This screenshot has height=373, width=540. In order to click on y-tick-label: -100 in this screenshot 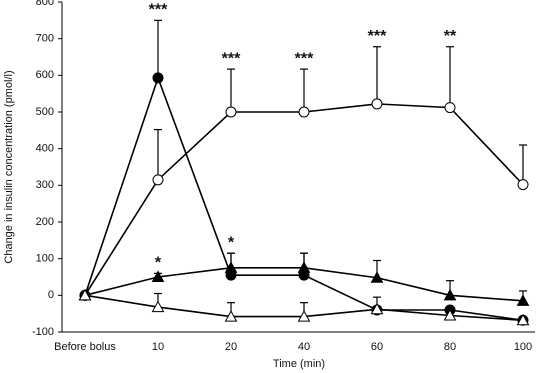, I will do `click(43, 332)`.